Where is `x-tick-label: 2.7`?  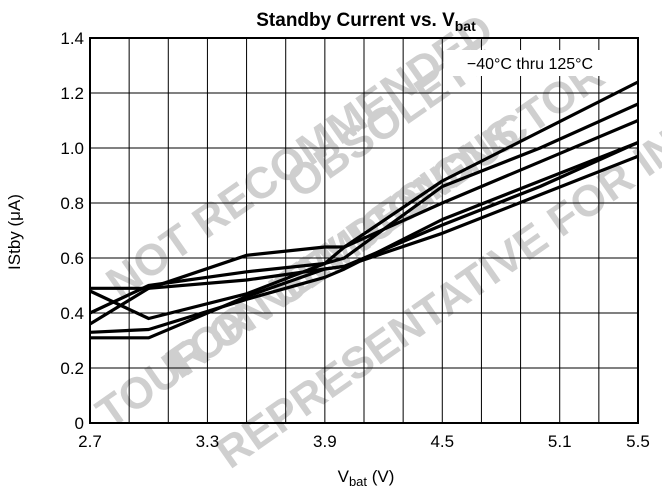 x-tick-label: 2.7 is located at coordinates (90, 441).